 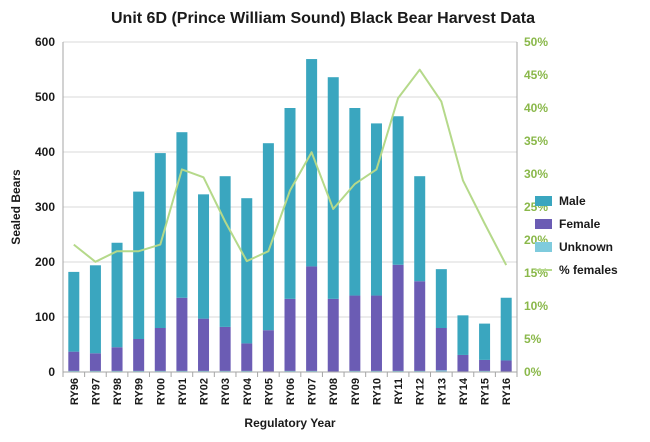 I want to click on bar-female-ry02, so click(x=204, y=344).